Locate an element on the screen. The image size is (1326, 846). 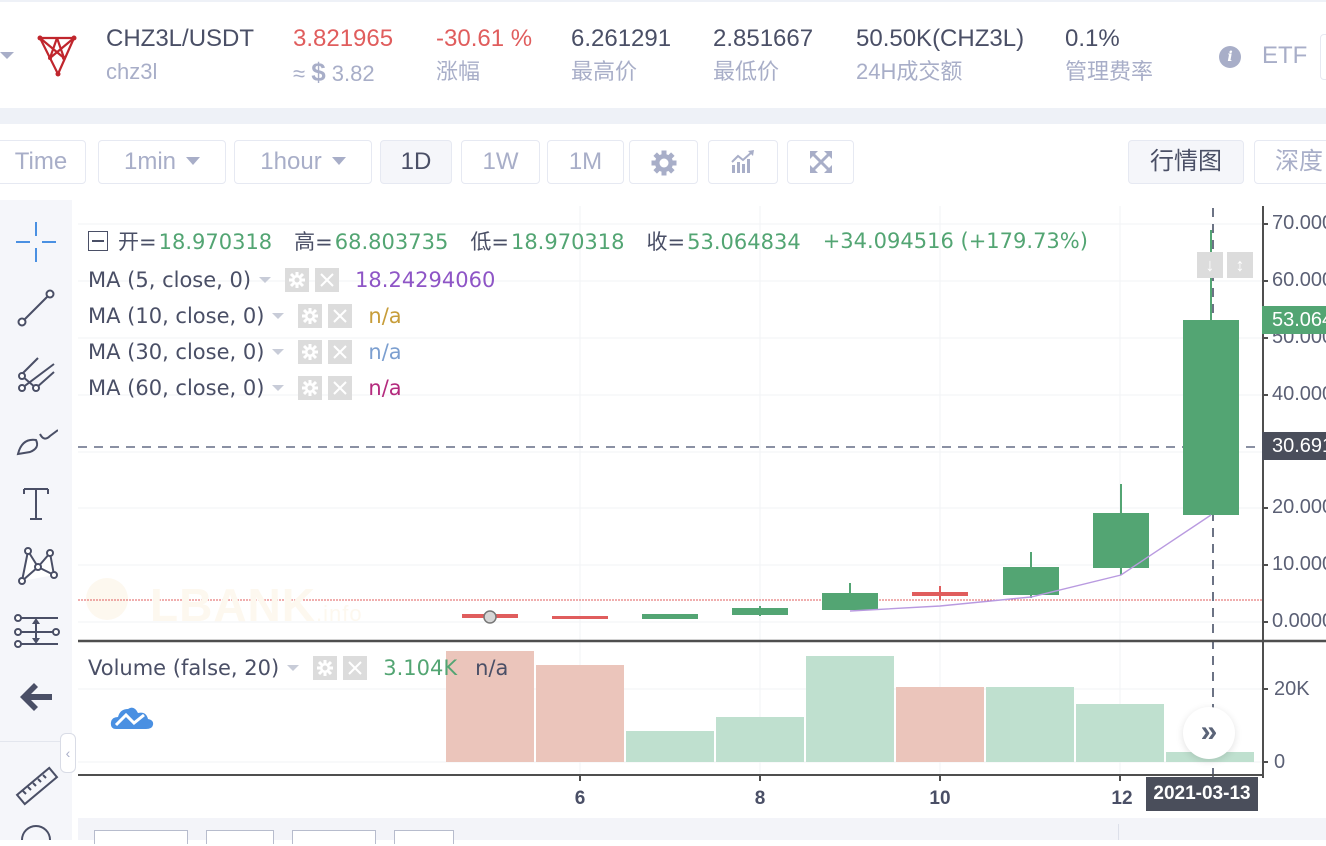
fullscreen-button is located at coordinates (820, 162).